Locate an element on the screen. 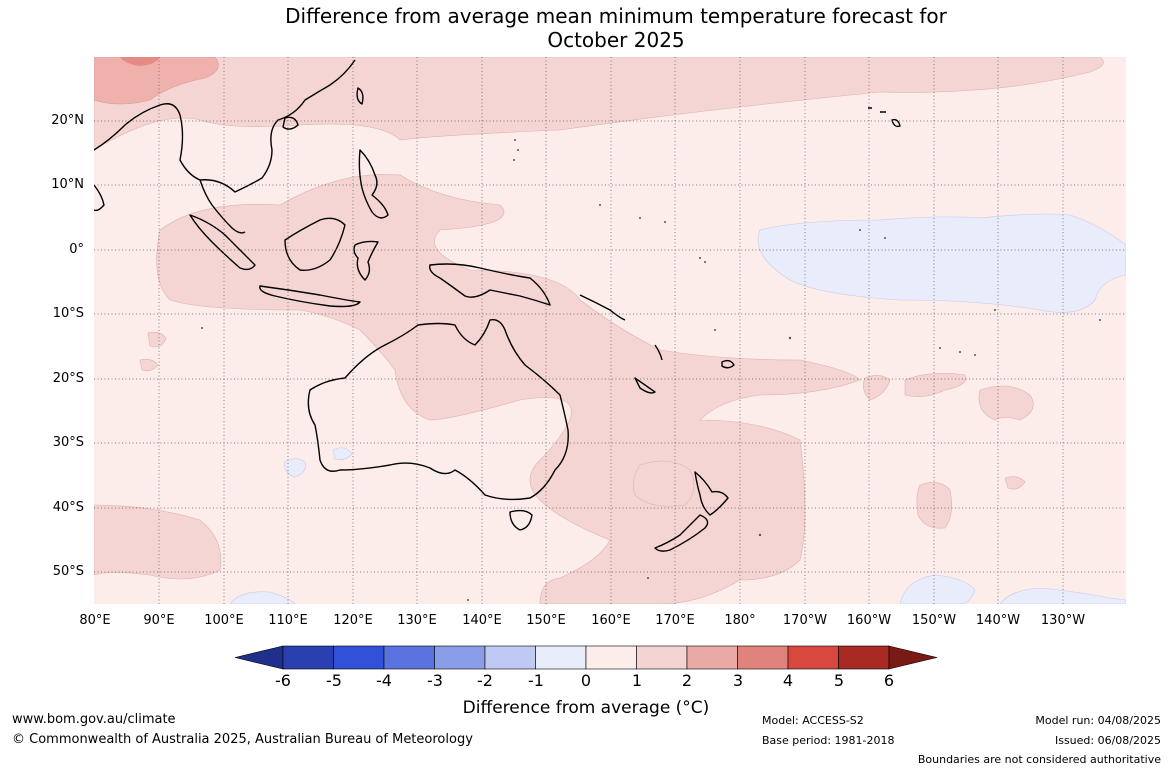  lon-label: 90°E is located at coordinates (159, 620).